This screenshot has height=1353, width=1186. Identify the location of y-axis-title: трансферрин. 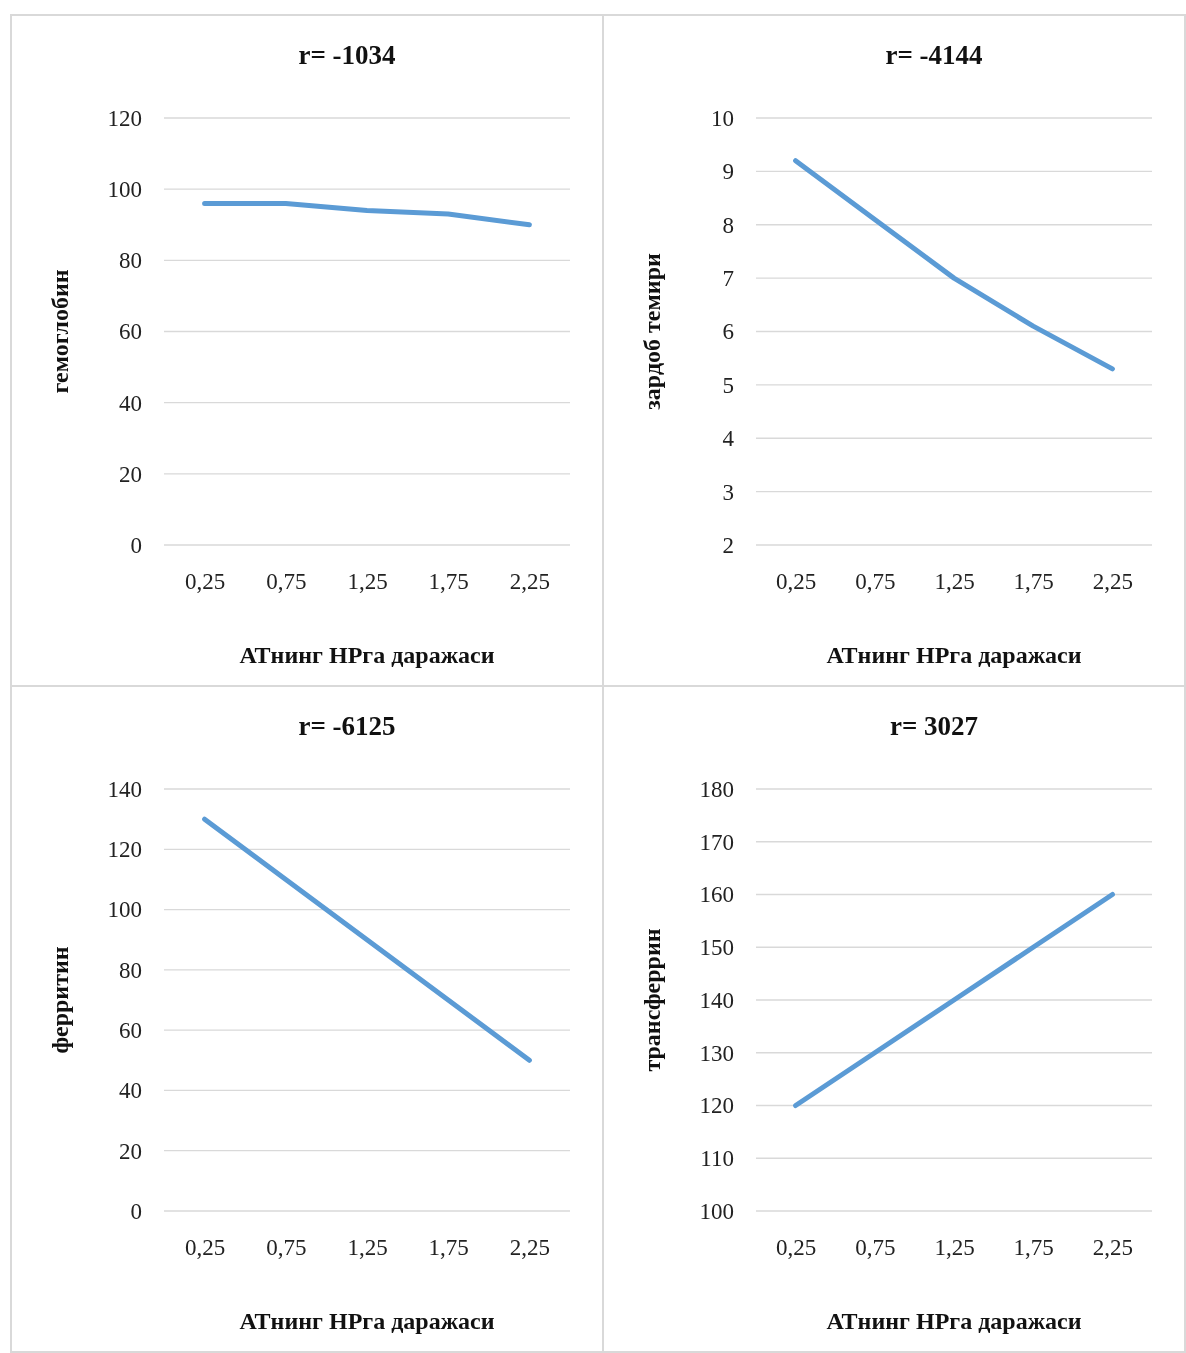
(652, 1000).